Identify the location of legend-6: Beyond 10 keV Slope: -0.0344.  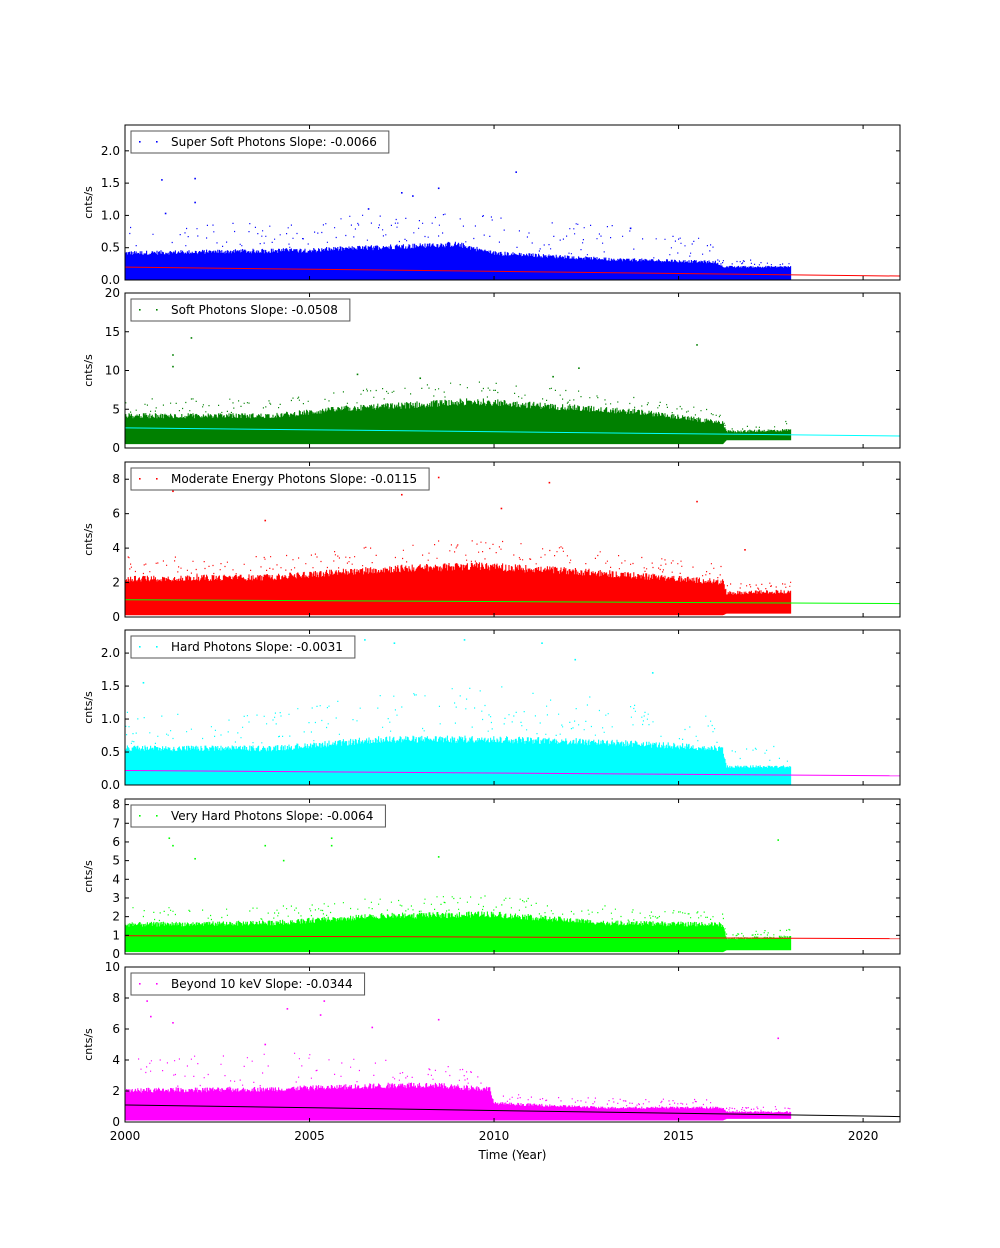
(248, 984).